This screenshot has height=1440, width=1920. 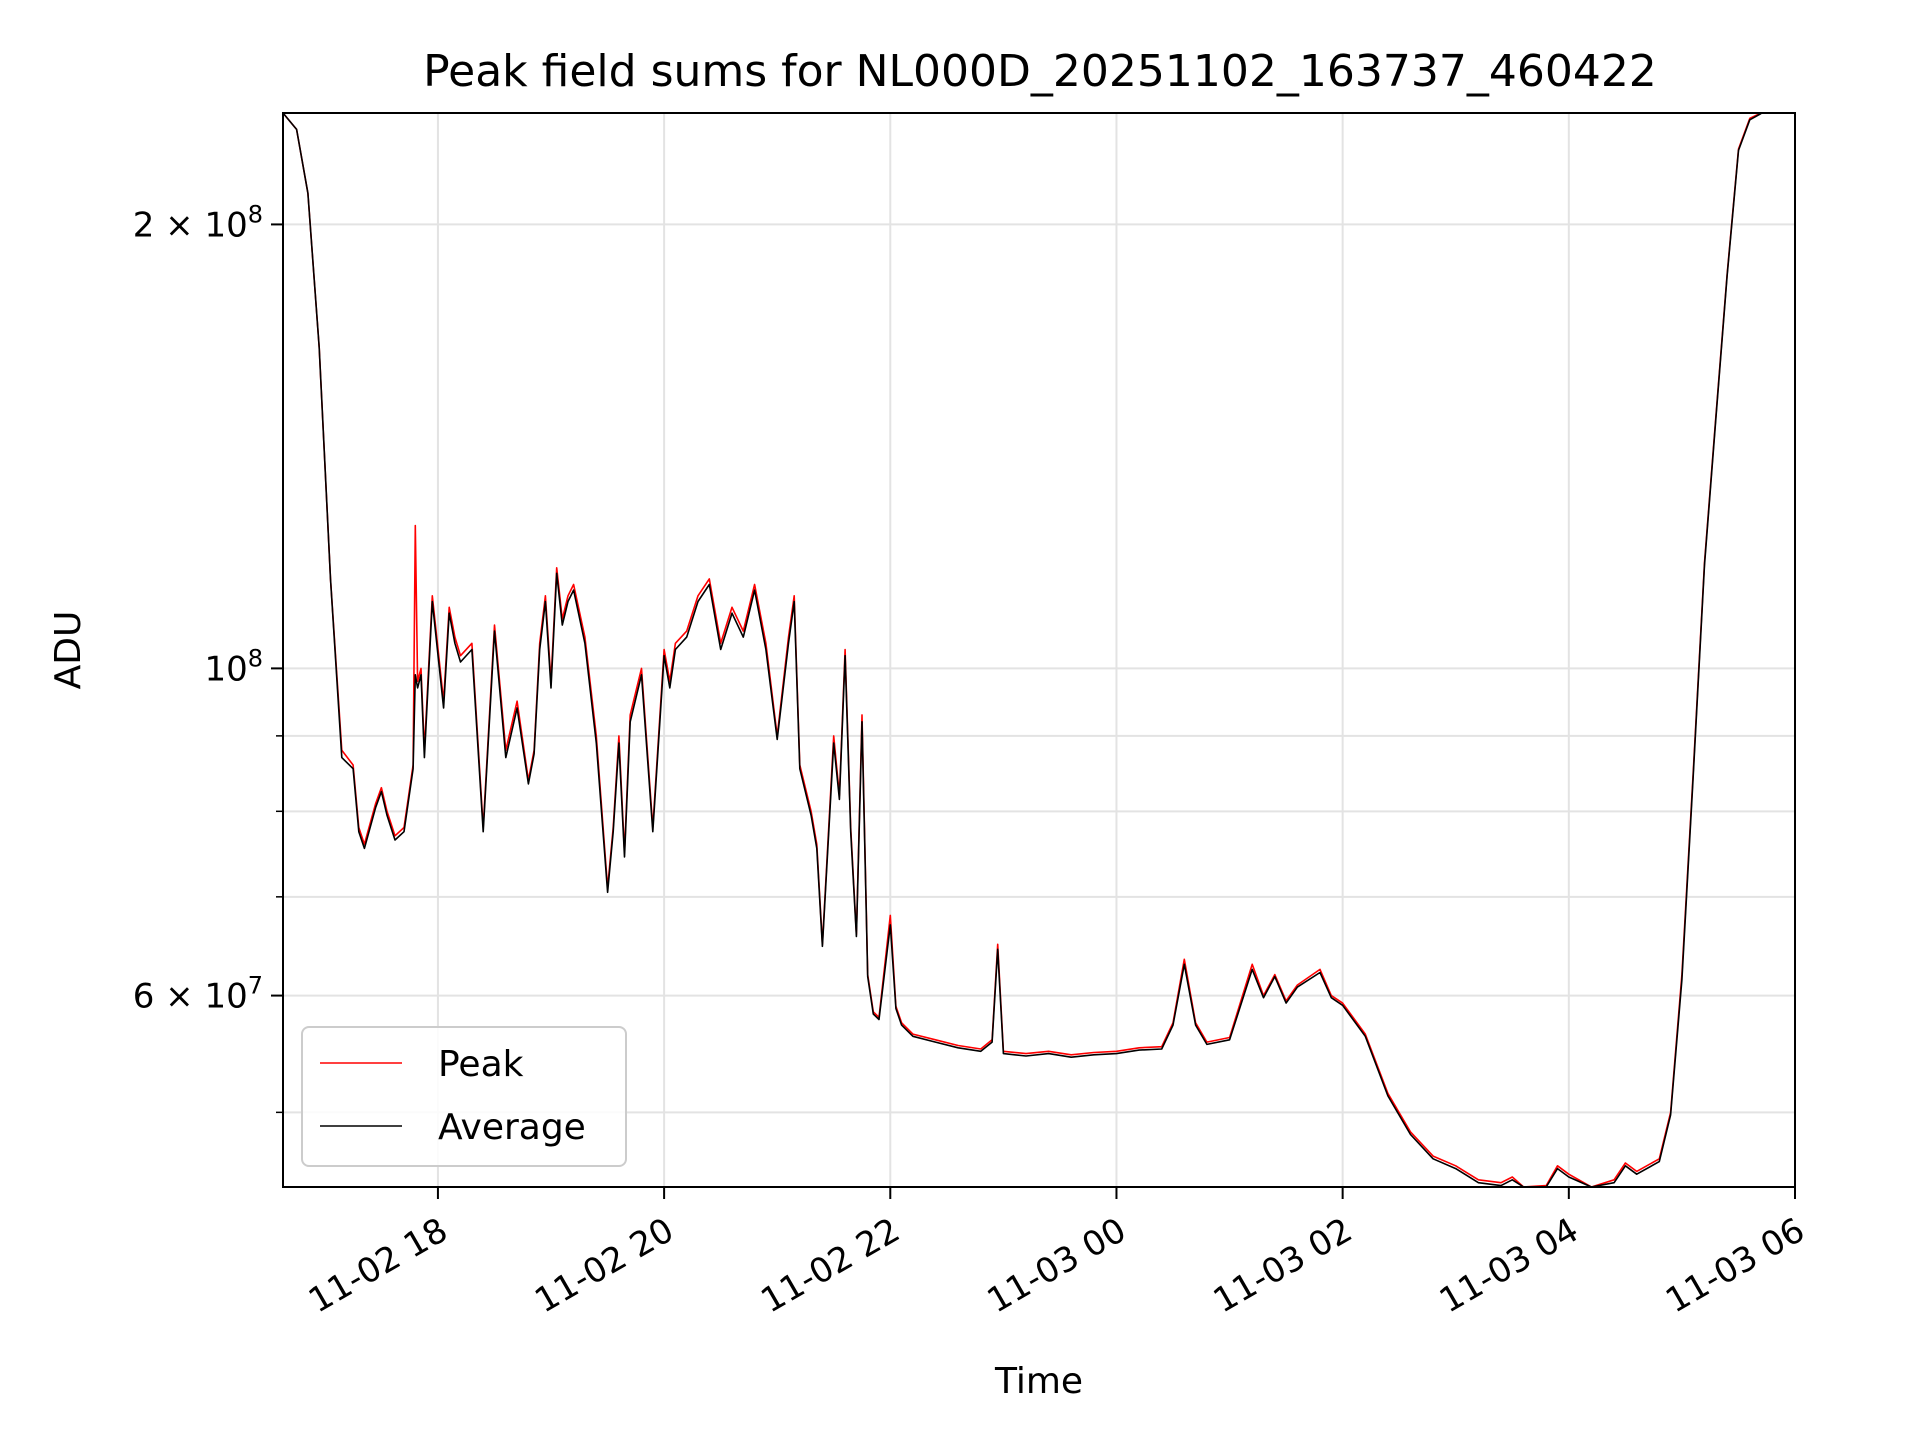 What do you see at coordinates (1509, 1265) in the screenshot?
I see `x-tick-label: 11-03 04` at bounding box center [1509, 1265].